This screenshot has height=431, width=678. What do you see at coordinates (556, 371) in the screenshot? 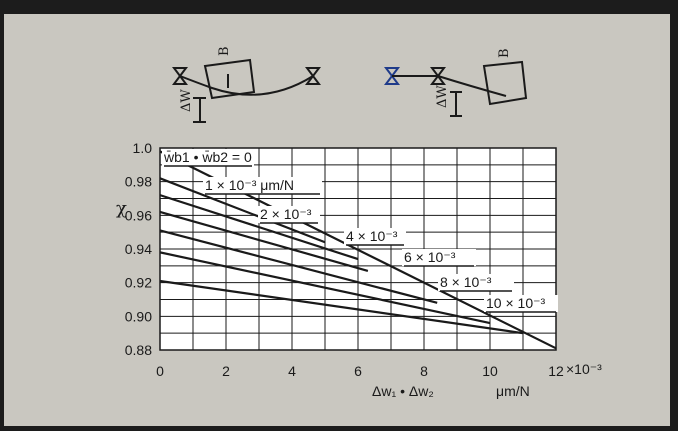
I see `x-tick-label: 12` at bounding box center [556, 371].